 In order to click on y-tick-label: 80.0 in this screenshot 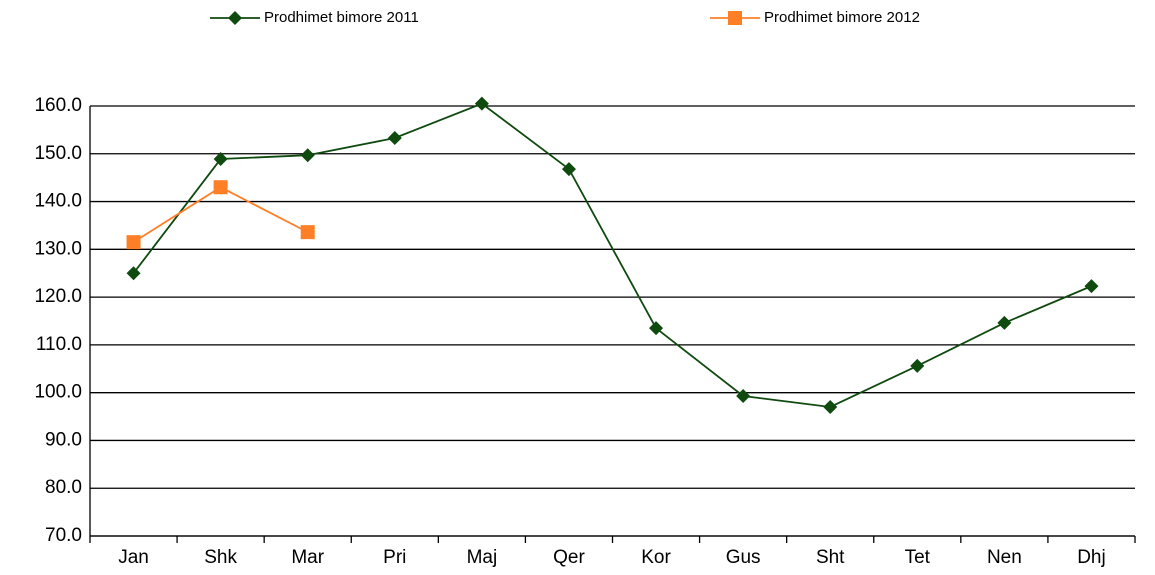, I will do `click(63, 487)`.